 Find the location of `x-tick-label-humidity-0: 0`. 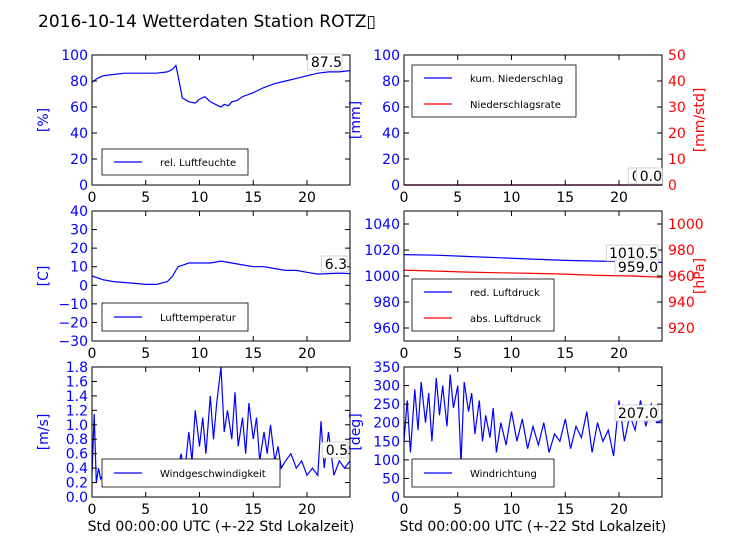

x-tick-label-humidity-0: 0 is located at coordinates (92, 198).